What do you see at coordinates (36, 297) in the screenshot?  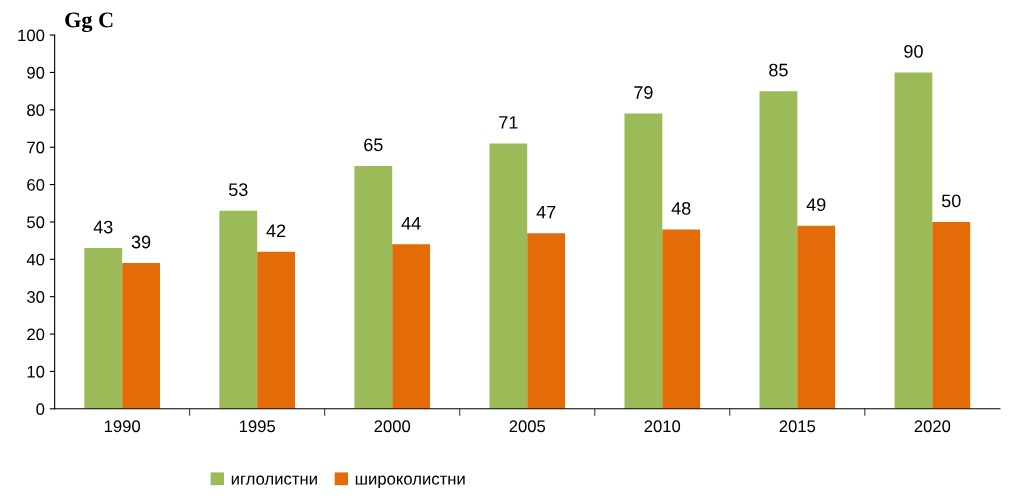 I see `y-tick-label: 30` at bounding box center [36, 297].